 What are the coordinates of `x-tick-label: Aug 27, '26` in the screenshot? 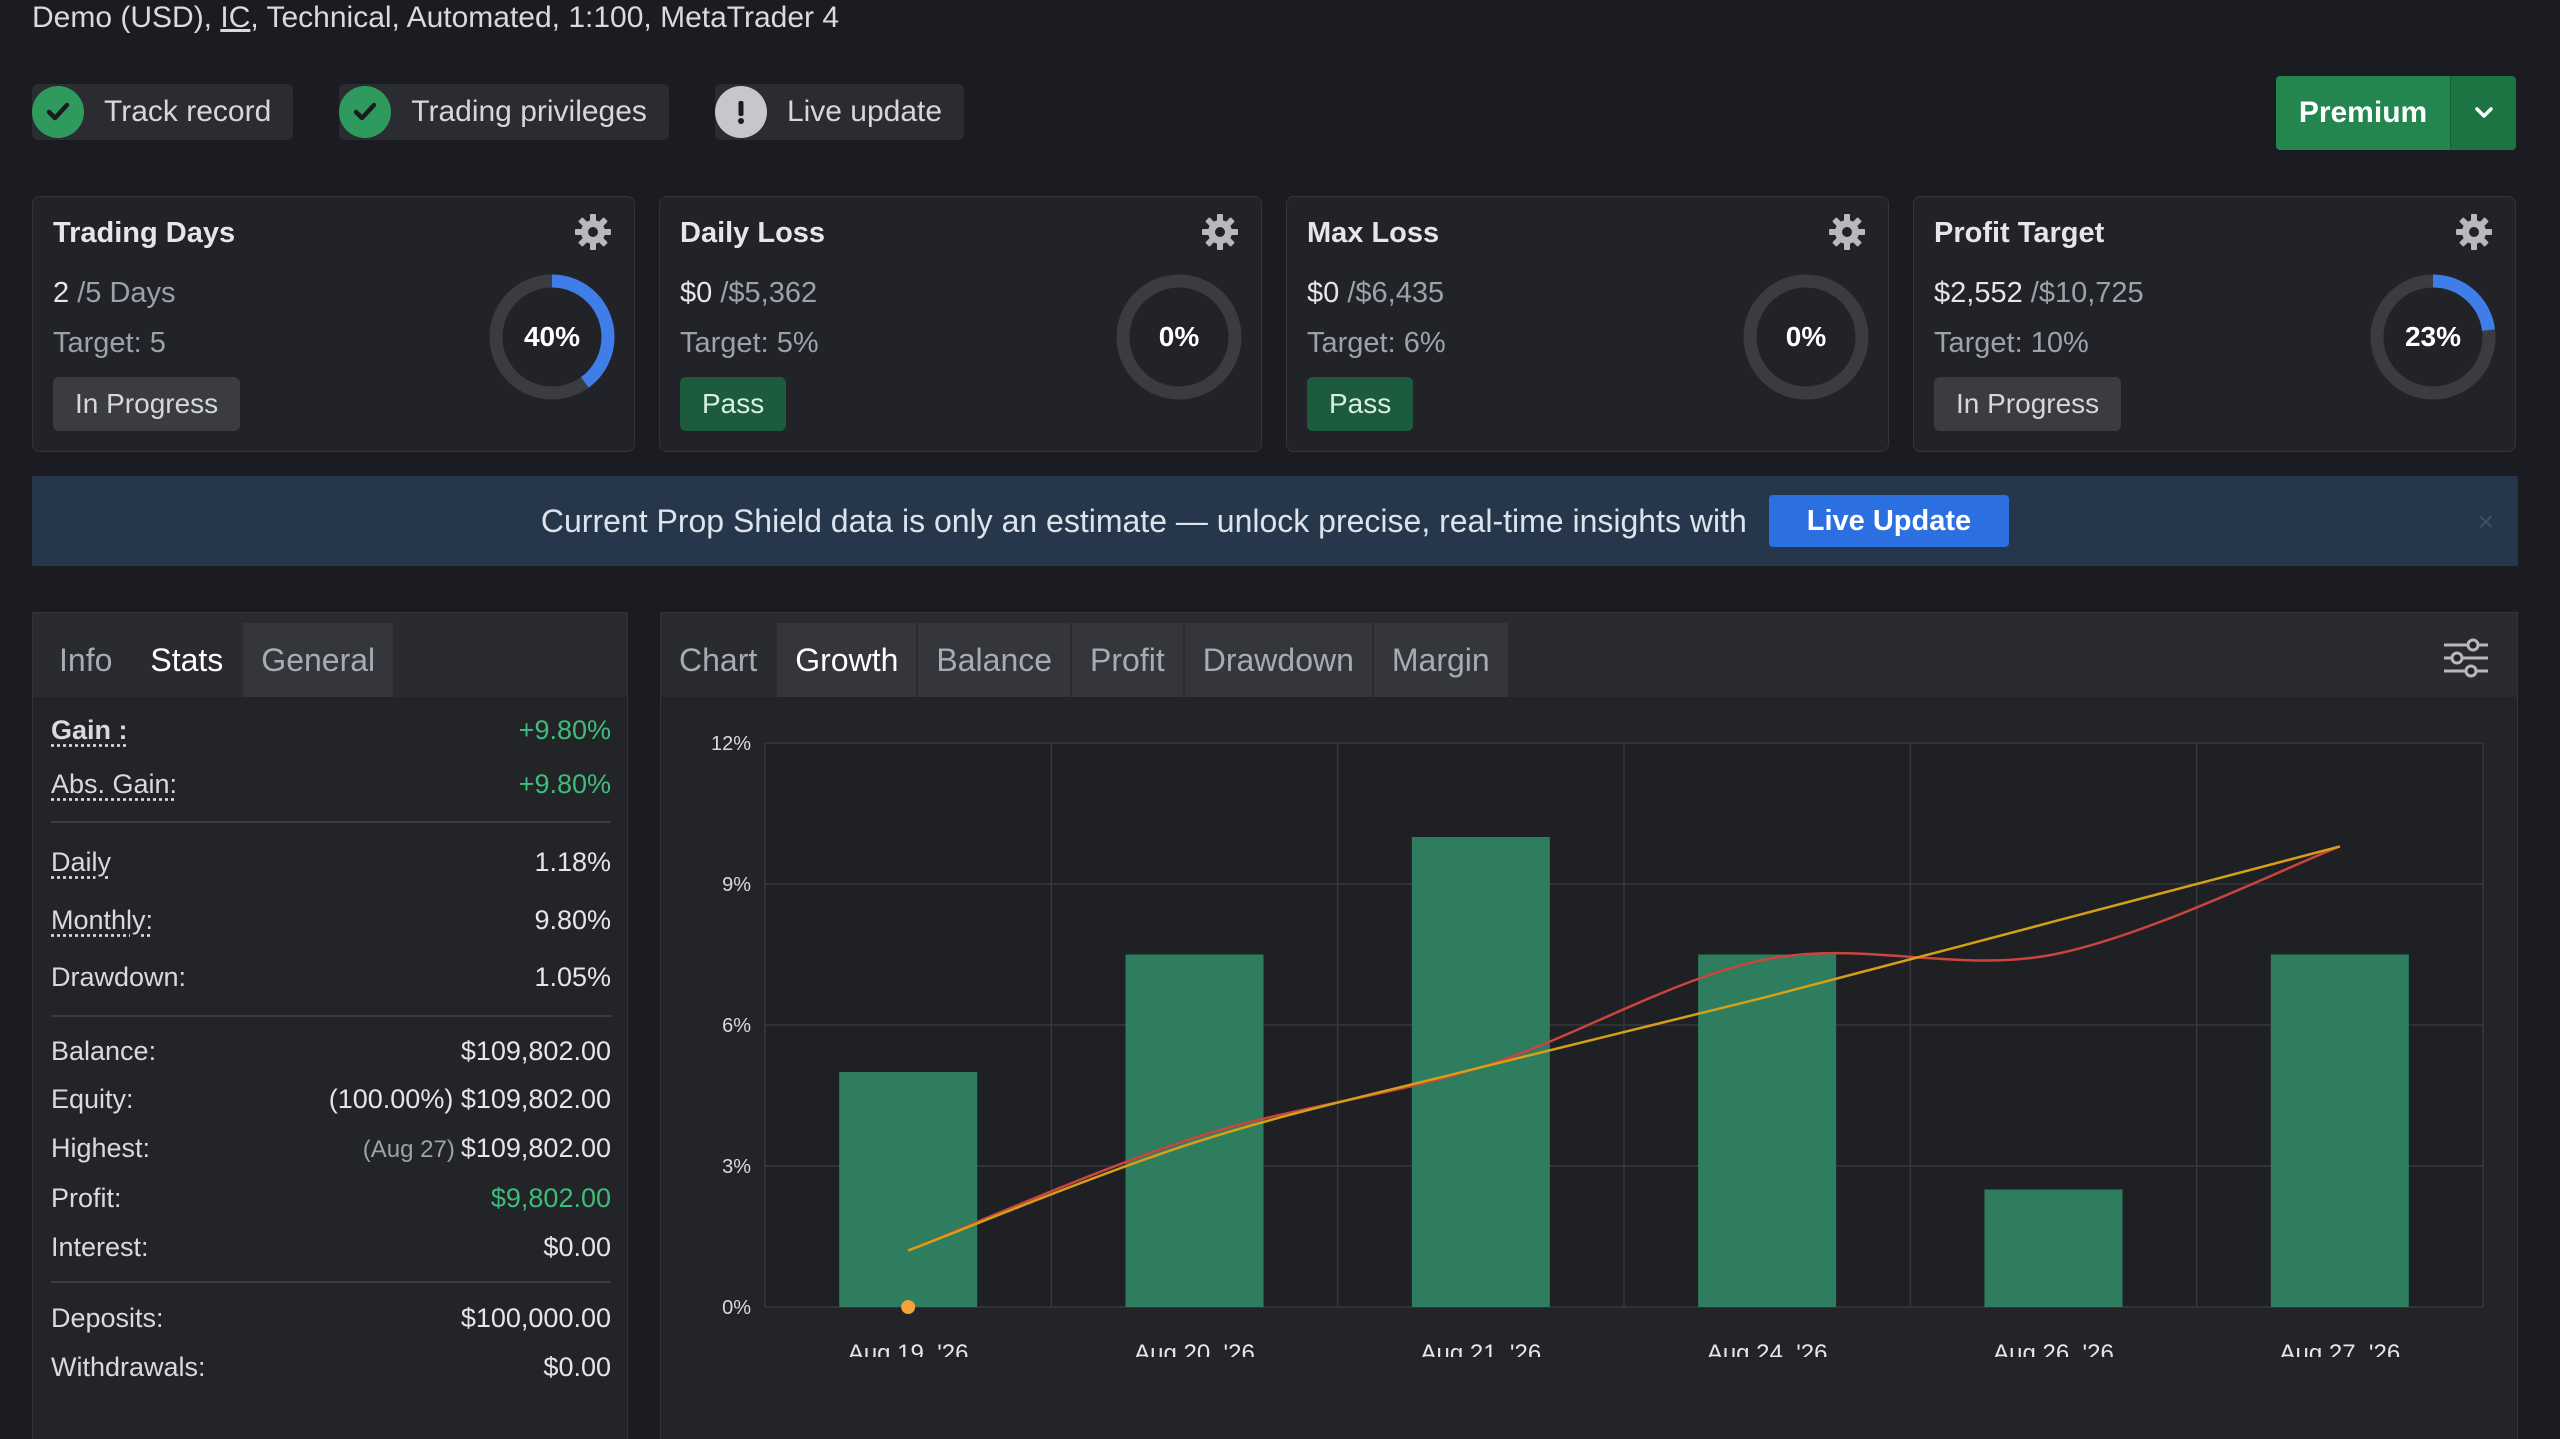 It's located at (2339, 1348).